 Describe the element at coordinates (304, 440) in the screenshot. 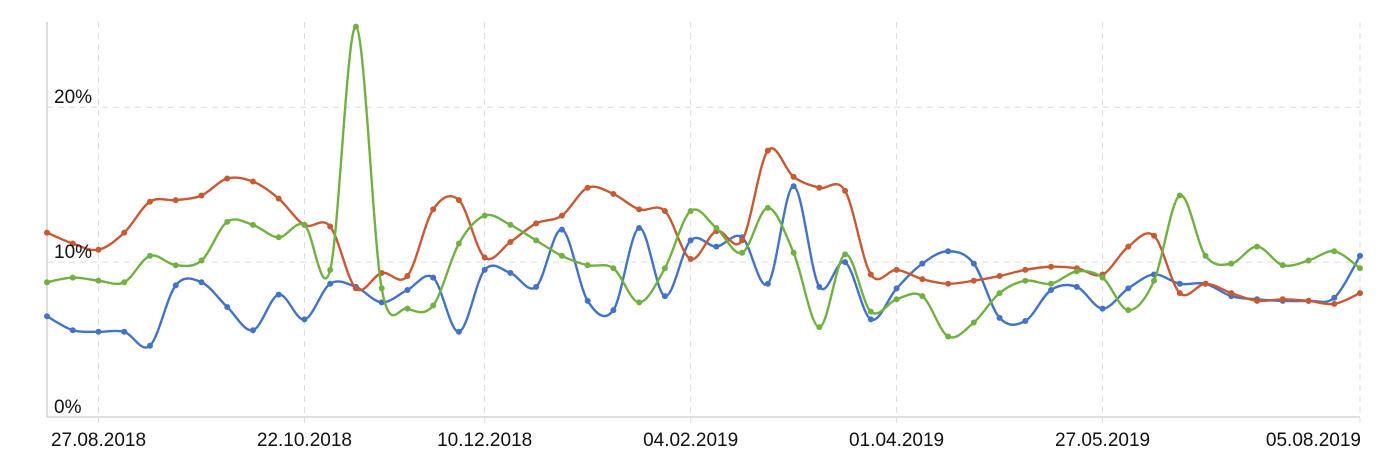

I see `x-tick-label: 22.10.2018` at that location.